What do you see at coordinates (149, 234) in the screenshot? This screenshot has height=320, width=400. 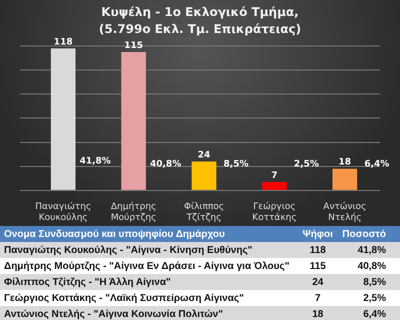 I see `text: Ονομα Συνδυασμού και υποψηφίου Δημάρχου` at bounding box center [149, 234].